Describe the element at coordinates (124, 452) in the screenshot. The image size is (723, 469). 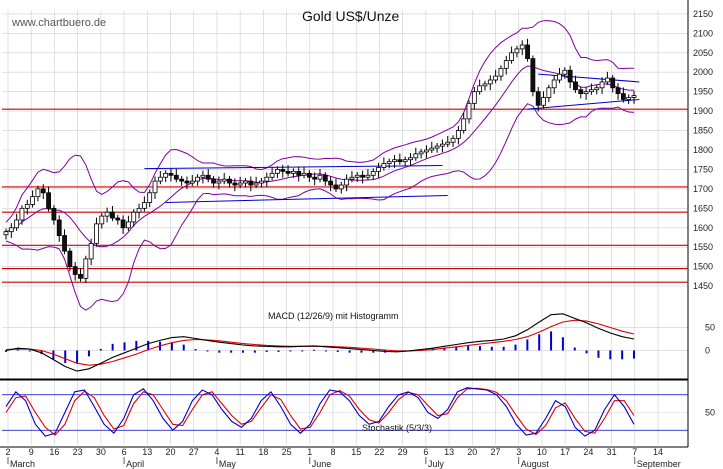
I see `date-tick-label: 6` at that location.